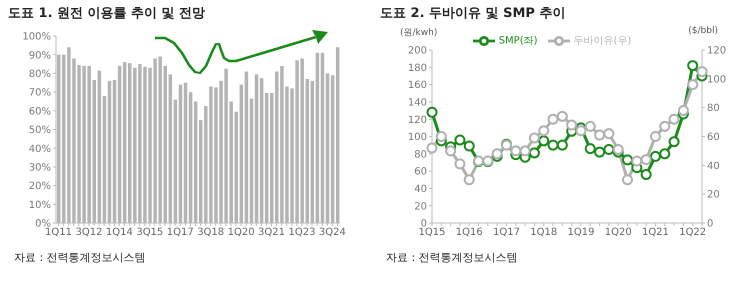 Image resolution: width=745 pixels, height=281 pixels. I want to click on x-tick-label: 1Q18, so click(544, 232).